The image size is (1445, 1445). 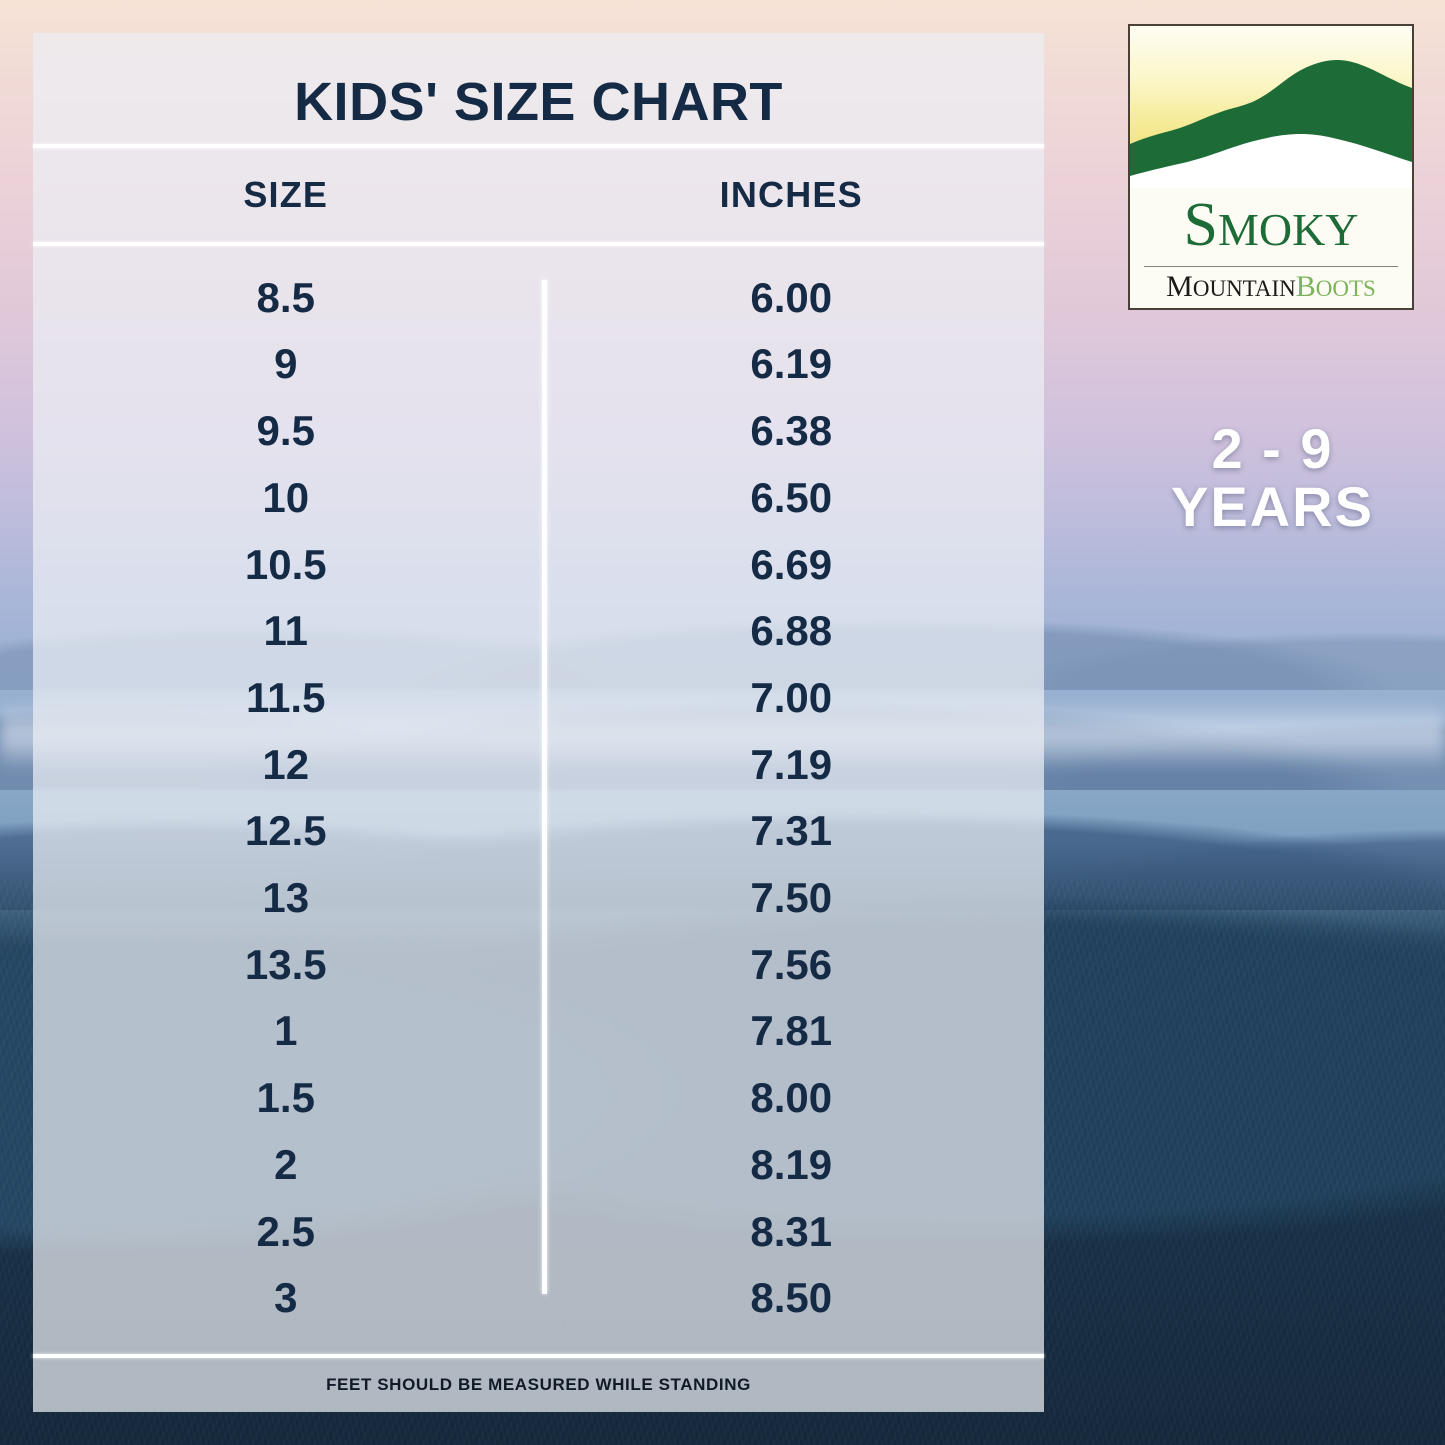 What do you see at coordinates (286, 1164) in the screenshot?
I see `cell-size: 2` at bounding box center [286, 1164].